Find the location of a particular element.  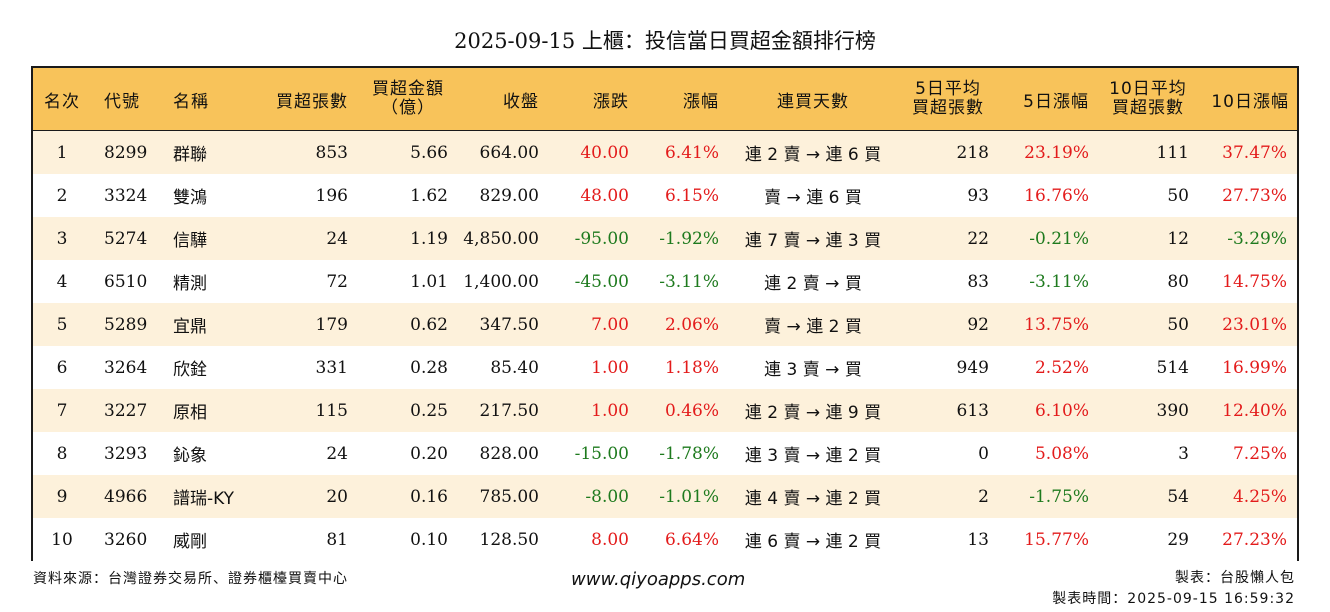

header-pct: 漲幅 is located at coordinates (701, 101).